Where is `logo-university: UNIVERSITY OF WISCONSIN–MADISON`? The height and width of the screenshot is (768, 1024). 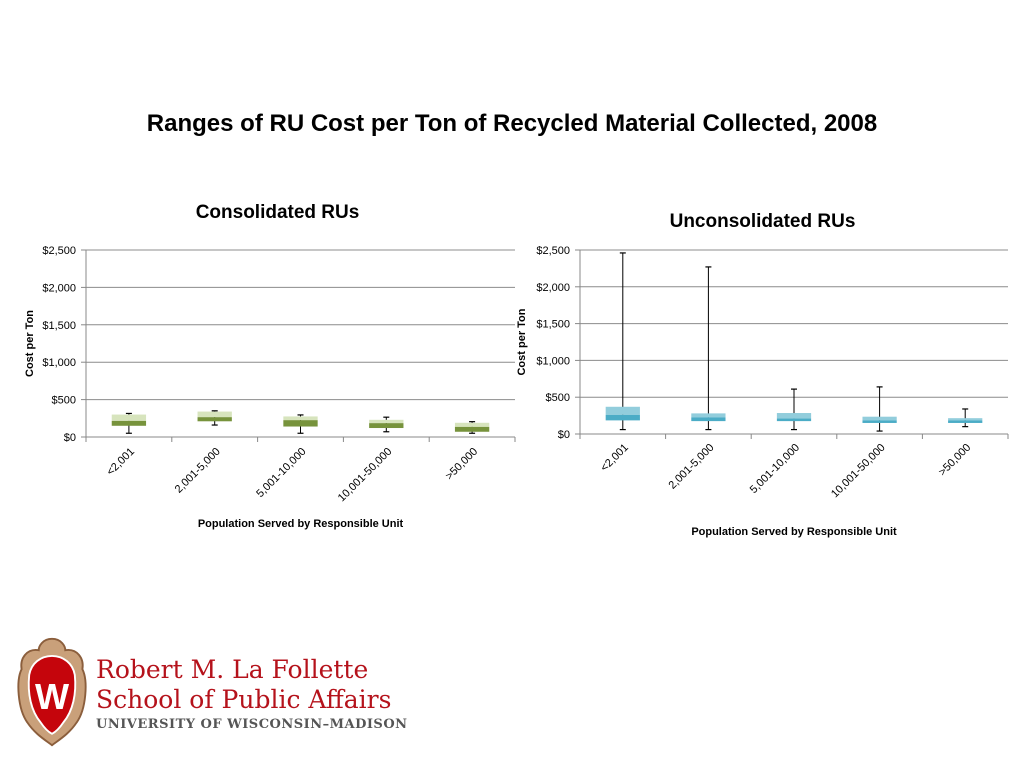
logo-university: UNIVERSITY OF WISCONSIN–MADISON is located at coordinates (252, 724).